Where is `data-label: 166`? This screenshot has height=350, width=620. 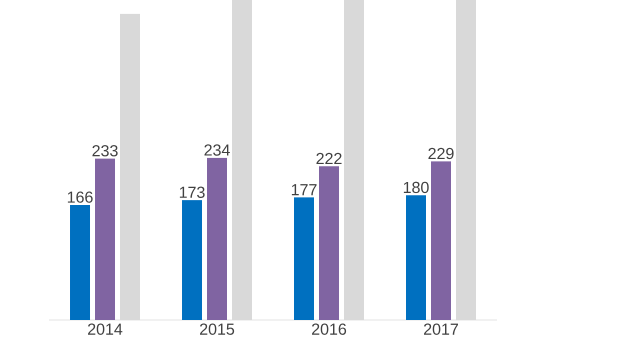
data-label: 166 is located at coordinates (80, 197).